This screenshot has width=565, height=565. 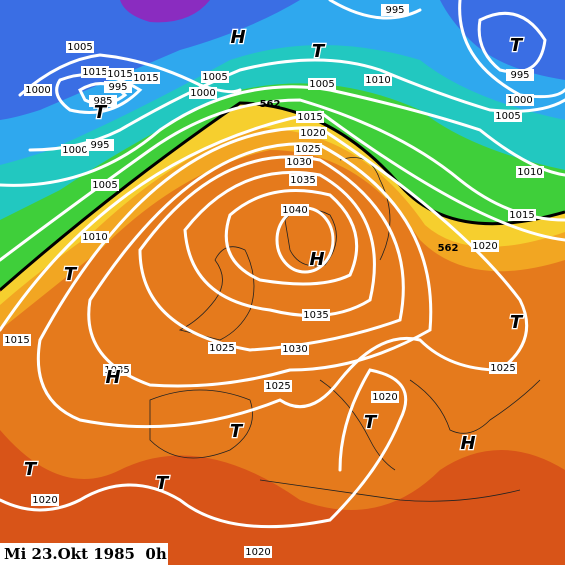 I want to click on isobar-label: 985, so click(x=102, y=101).